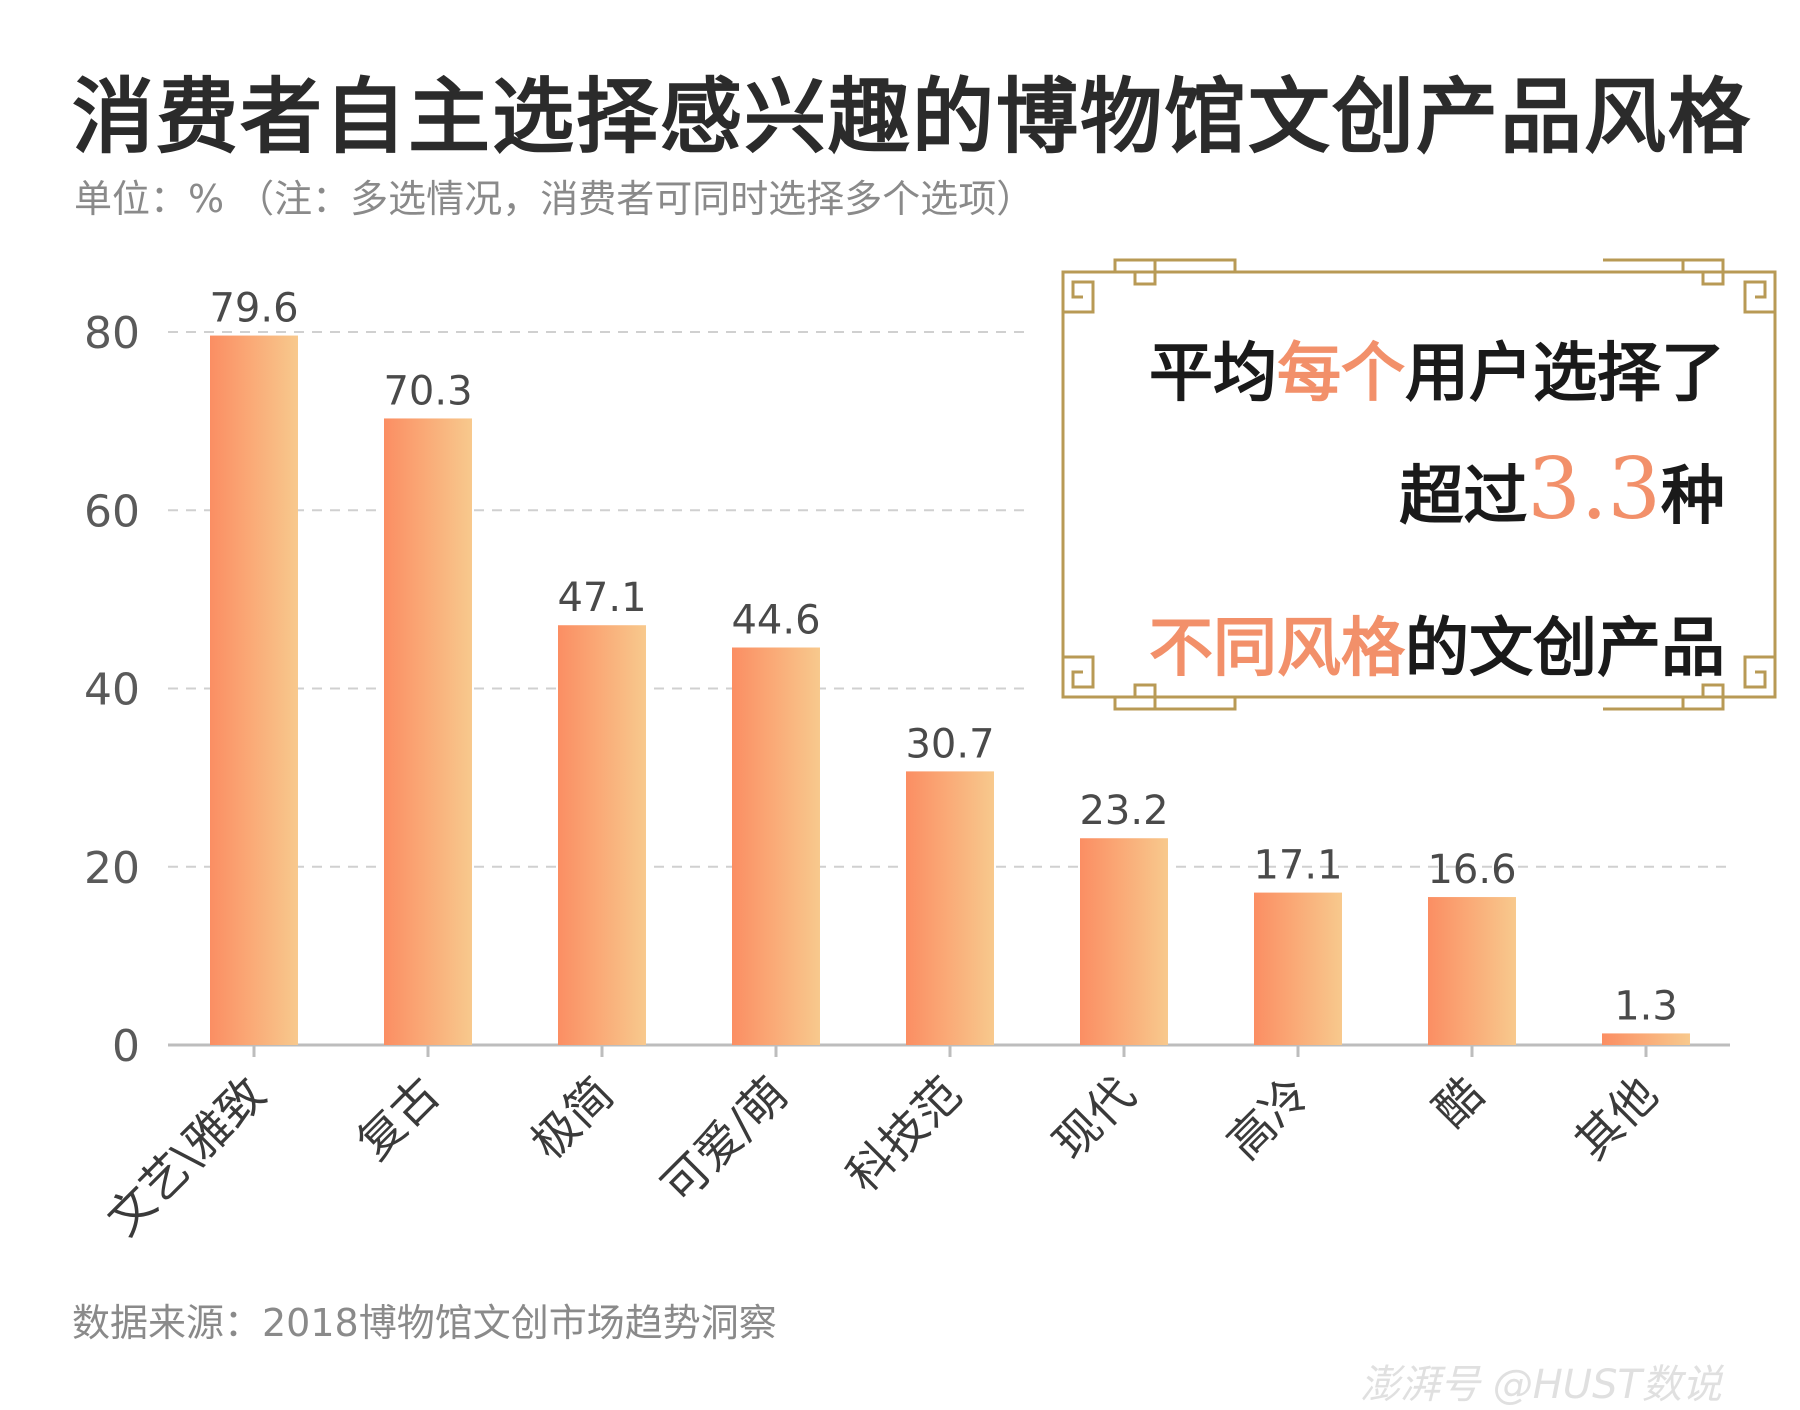 This screenshot has height=1410, width=1800. What do you see at coordinates (112, 868) in the screenshot?
I see `y-tick-label: 20` at bounding box center [112, 868].